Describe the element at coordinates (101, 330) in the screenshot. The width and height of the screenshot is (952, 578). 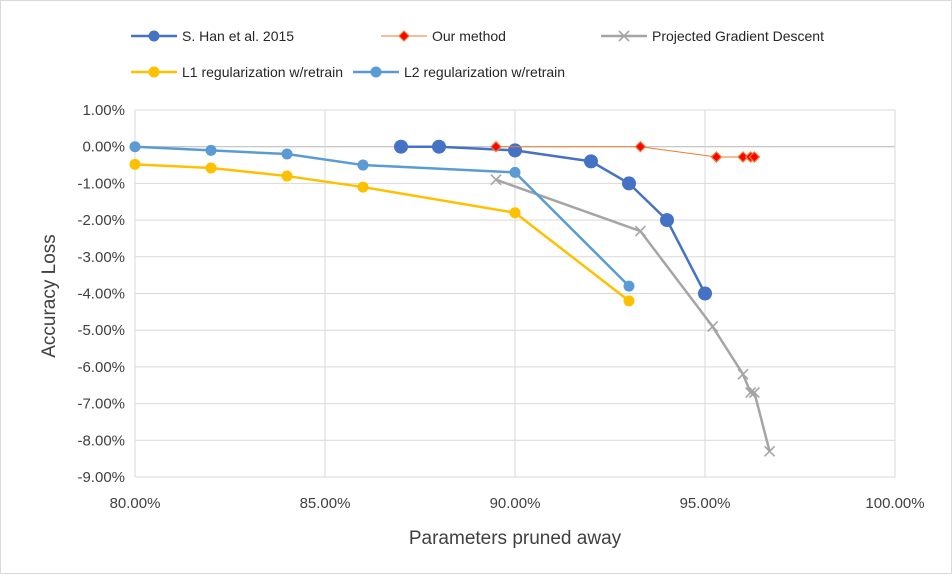
I see `y-tick-label: -5.00%` at that location.